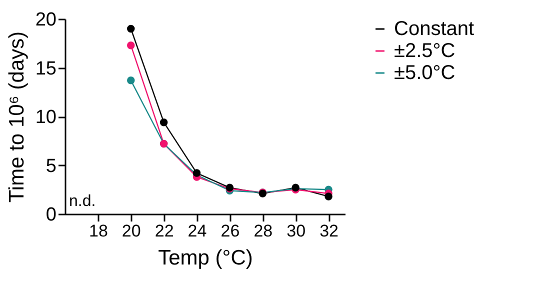 This screenshot has width=550, height=290. I want to click on x-axis-title: Temp (°C), so click(205, 258).